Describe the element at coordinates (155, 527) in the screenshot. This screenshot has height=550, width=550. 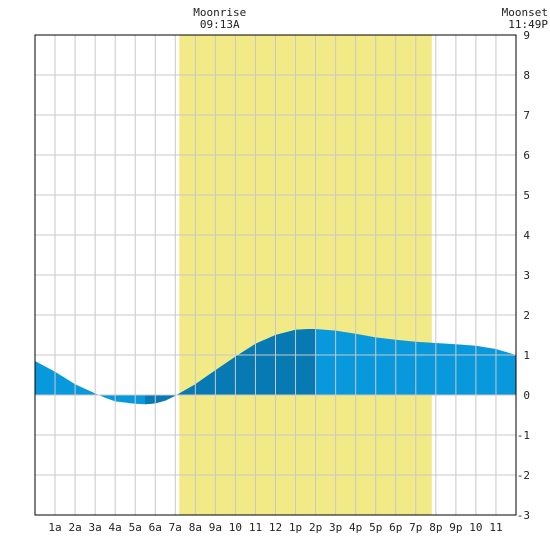
I see `x-tick-label: 6a` at that location.